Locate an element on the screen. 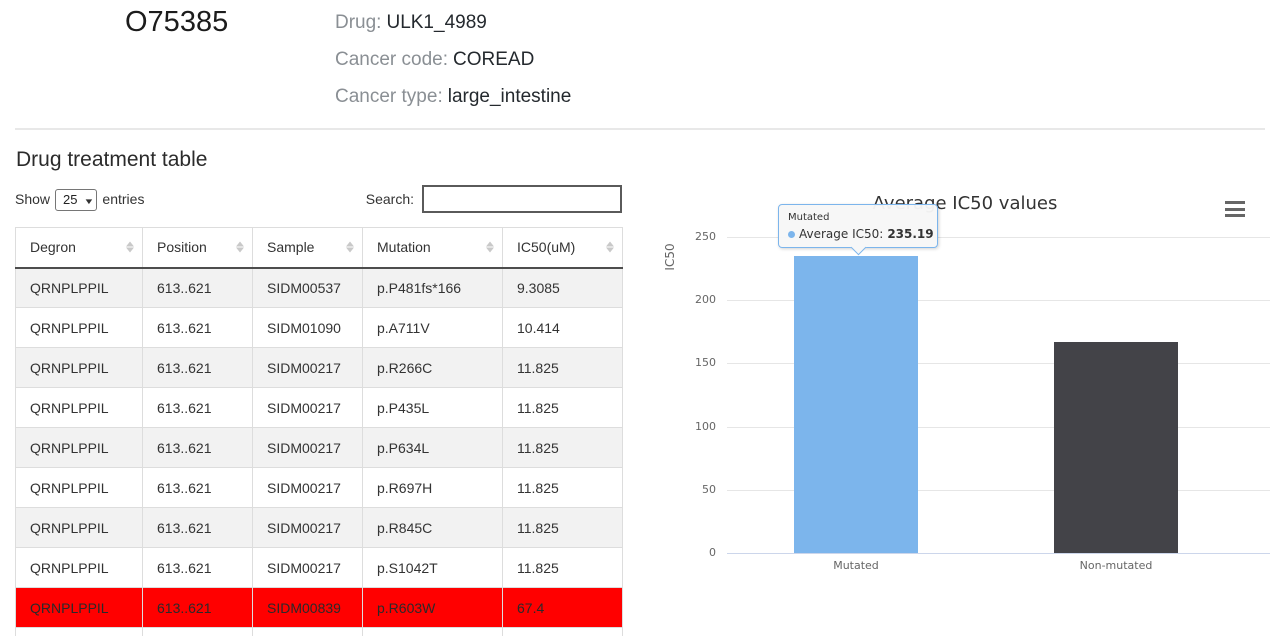  protein-id: O75385 is located at coordinates (177, 22).